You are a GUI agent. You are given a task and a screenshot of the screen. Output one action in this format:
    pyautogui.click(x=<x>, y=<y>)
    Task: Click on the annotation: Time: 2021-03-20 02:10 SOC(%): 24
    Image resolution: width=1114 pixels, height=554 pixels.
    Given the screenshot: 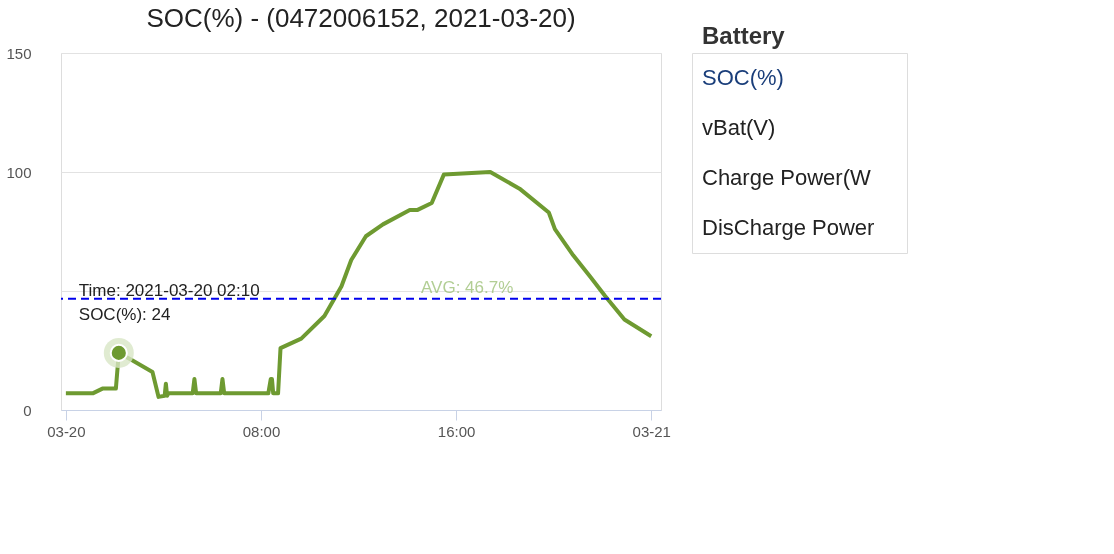 What is the action you would take?
    pyautogui.click(x=169, y=302)
    